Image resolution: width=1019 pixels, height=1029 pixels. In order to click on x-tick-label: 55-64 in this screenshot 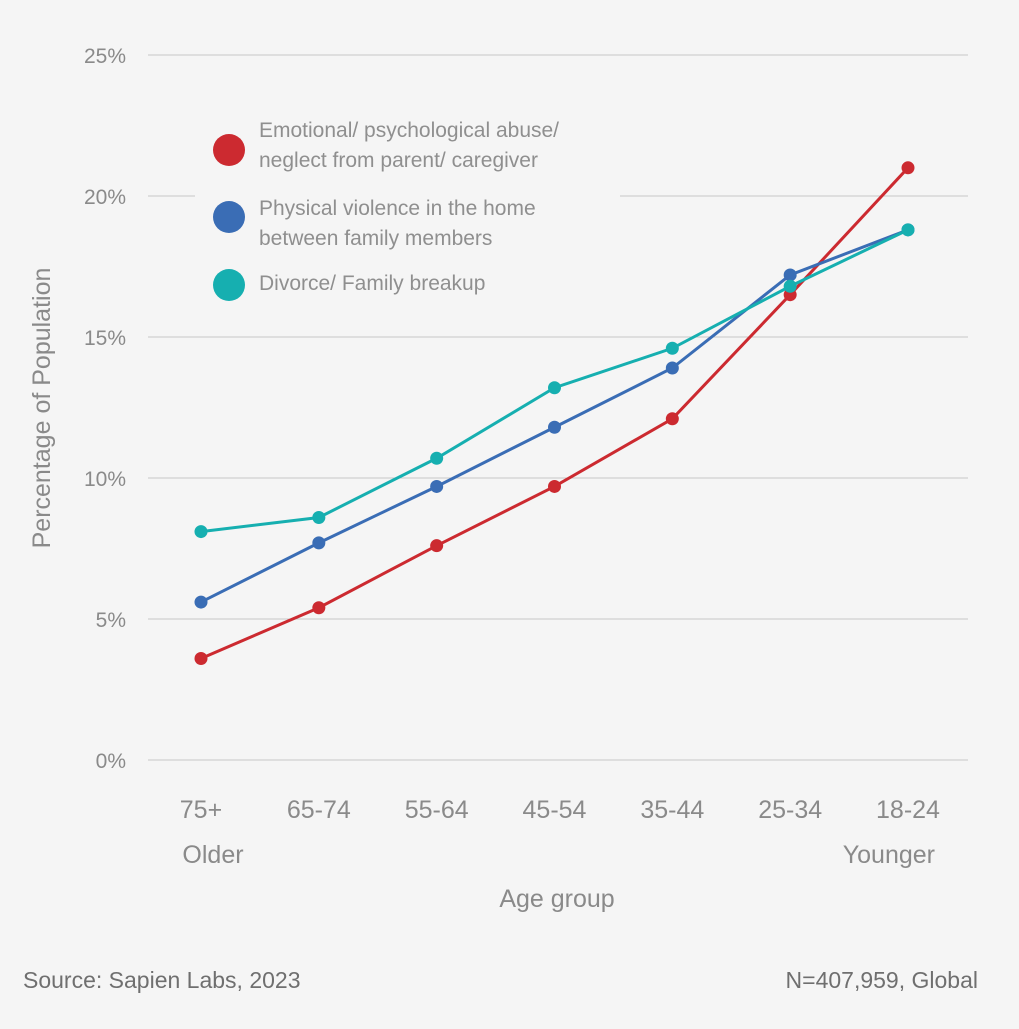, I will do `click(437, 810)`.